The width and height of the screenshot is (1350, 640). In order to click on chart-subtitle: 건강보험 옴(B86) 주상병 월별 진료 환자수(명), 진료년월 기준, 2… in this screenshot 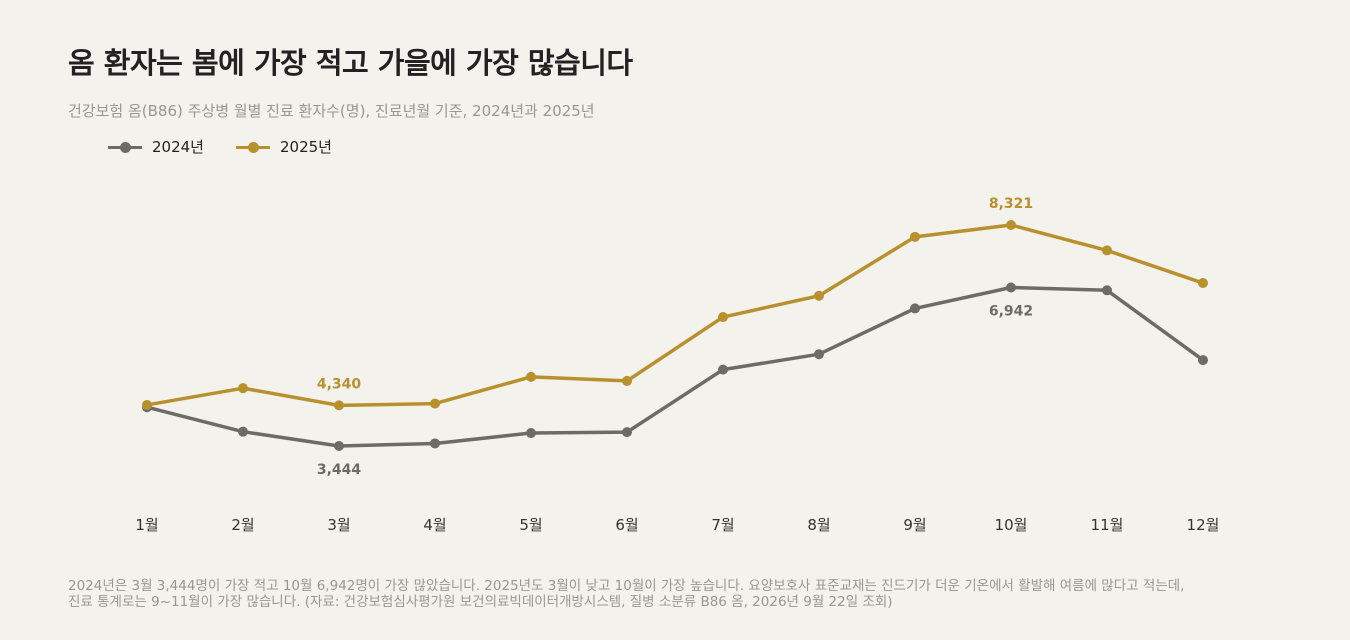, I will do `click(331, 111)`.